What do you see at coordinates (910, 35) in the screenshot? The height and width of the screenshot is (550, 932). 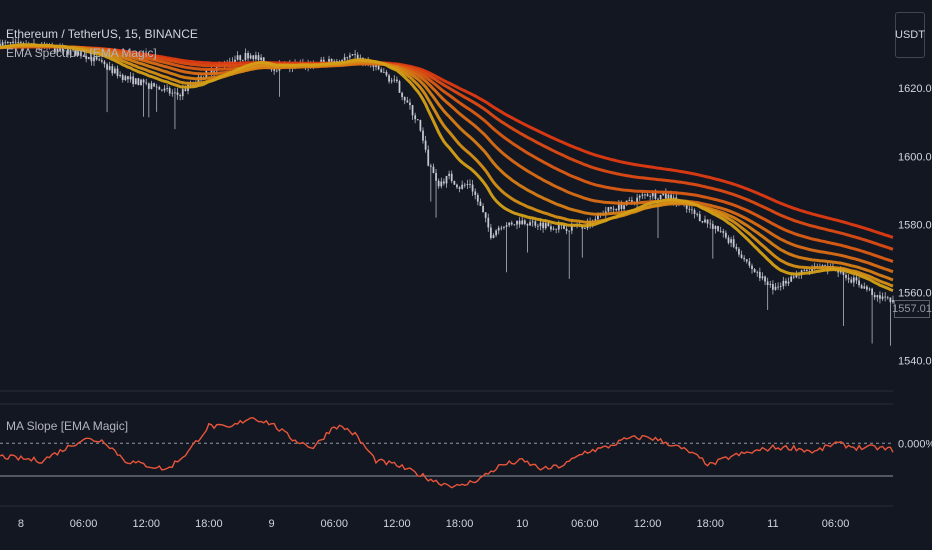 I see `currency-unit-button: USDT` at bounding box center [910, 35].